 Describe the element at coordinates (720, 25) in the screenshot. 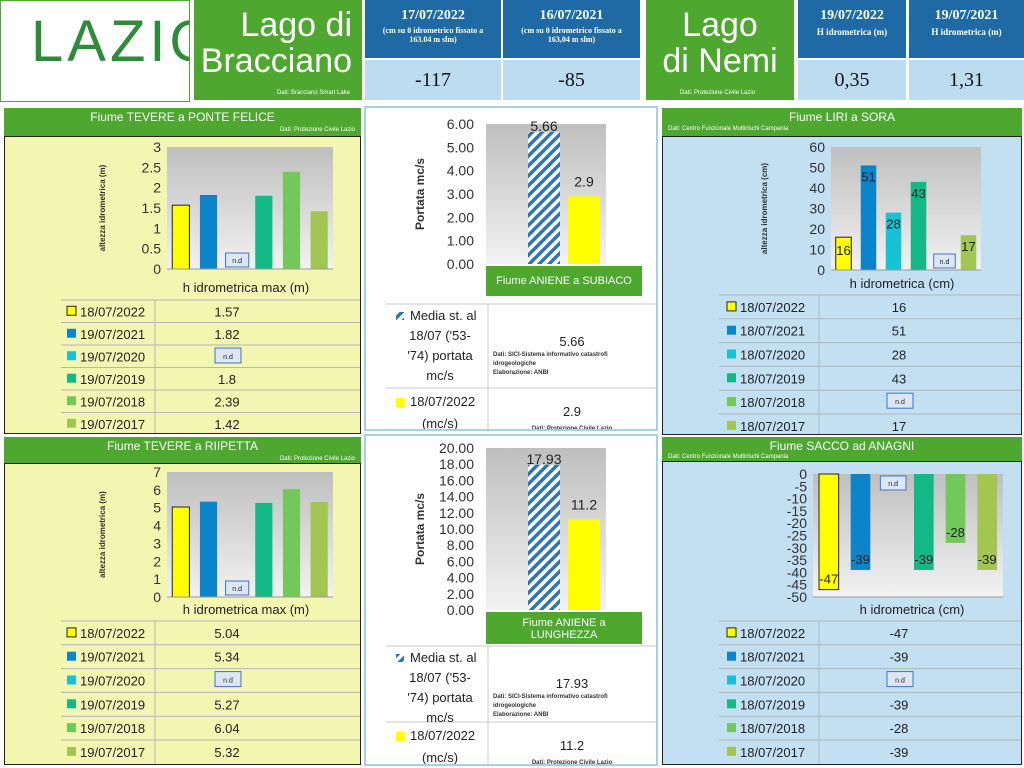

I see `nemi-title-line1: Lago` at that location.